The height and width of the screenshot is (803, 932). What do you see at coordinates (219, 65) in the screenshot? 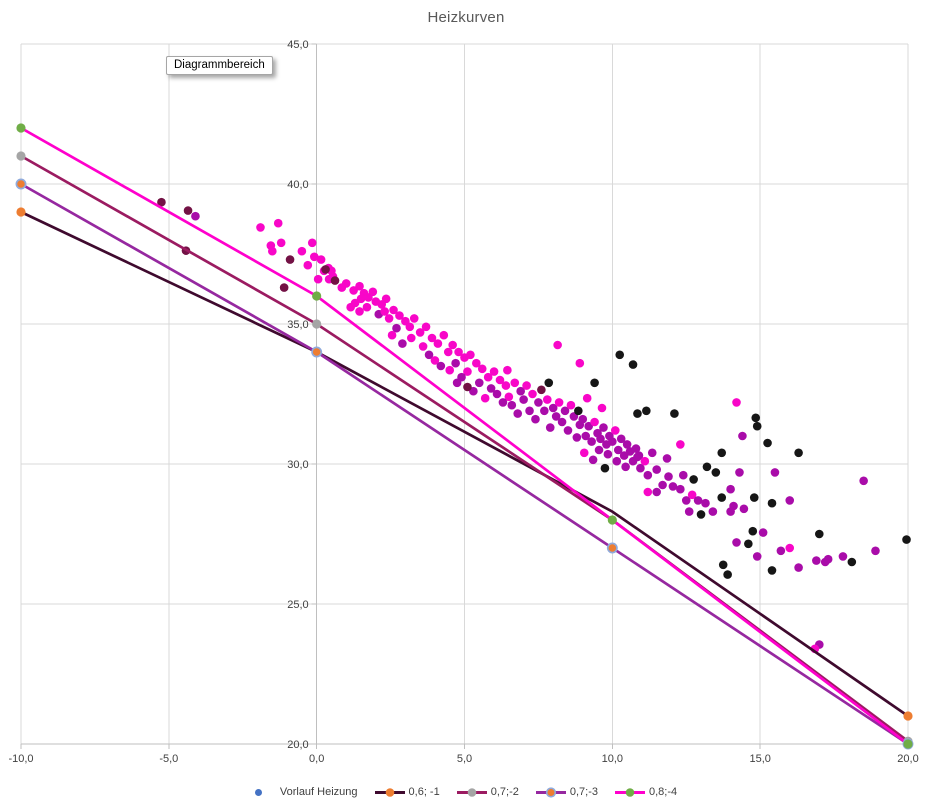
I see `chart-area-tooltip: Diagrammbereich` at bounding box center [219, 65].